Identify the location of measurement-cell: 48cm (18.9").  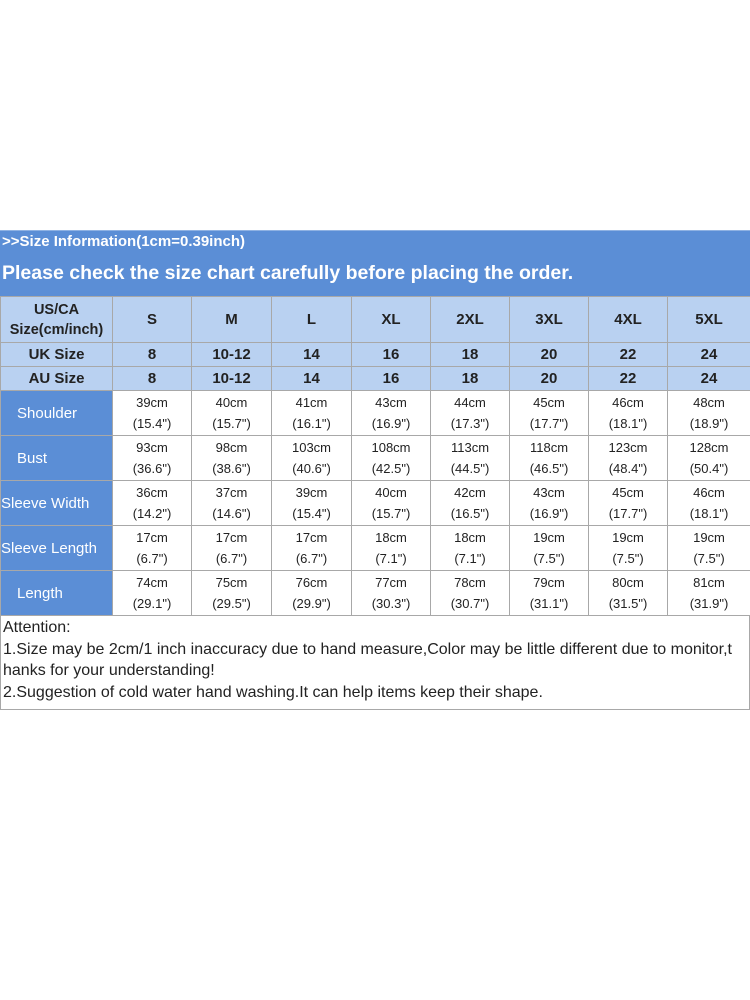
(708, 413).